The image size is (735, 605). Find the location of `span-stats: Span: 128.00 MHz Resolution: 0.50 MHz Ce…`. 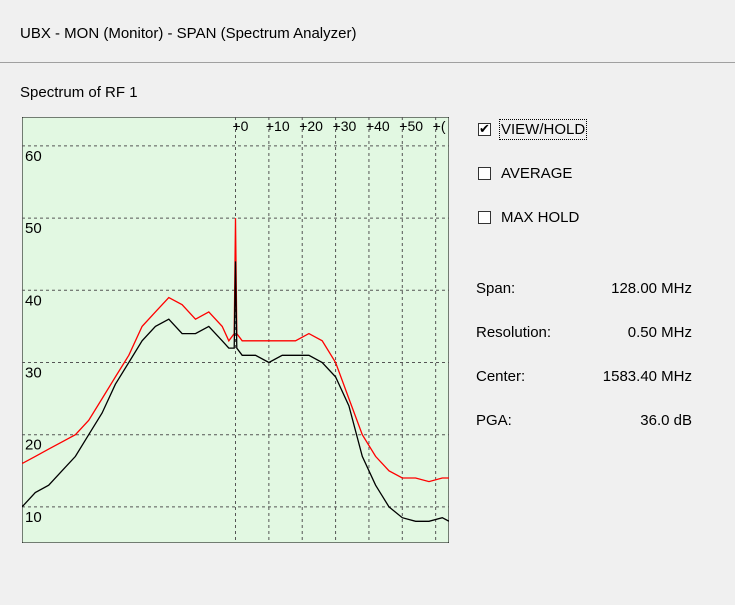

span-stats: Span: 128.00 MHz Resolution: 0.50 MHz Ce… is located at coordinates (584, 368).